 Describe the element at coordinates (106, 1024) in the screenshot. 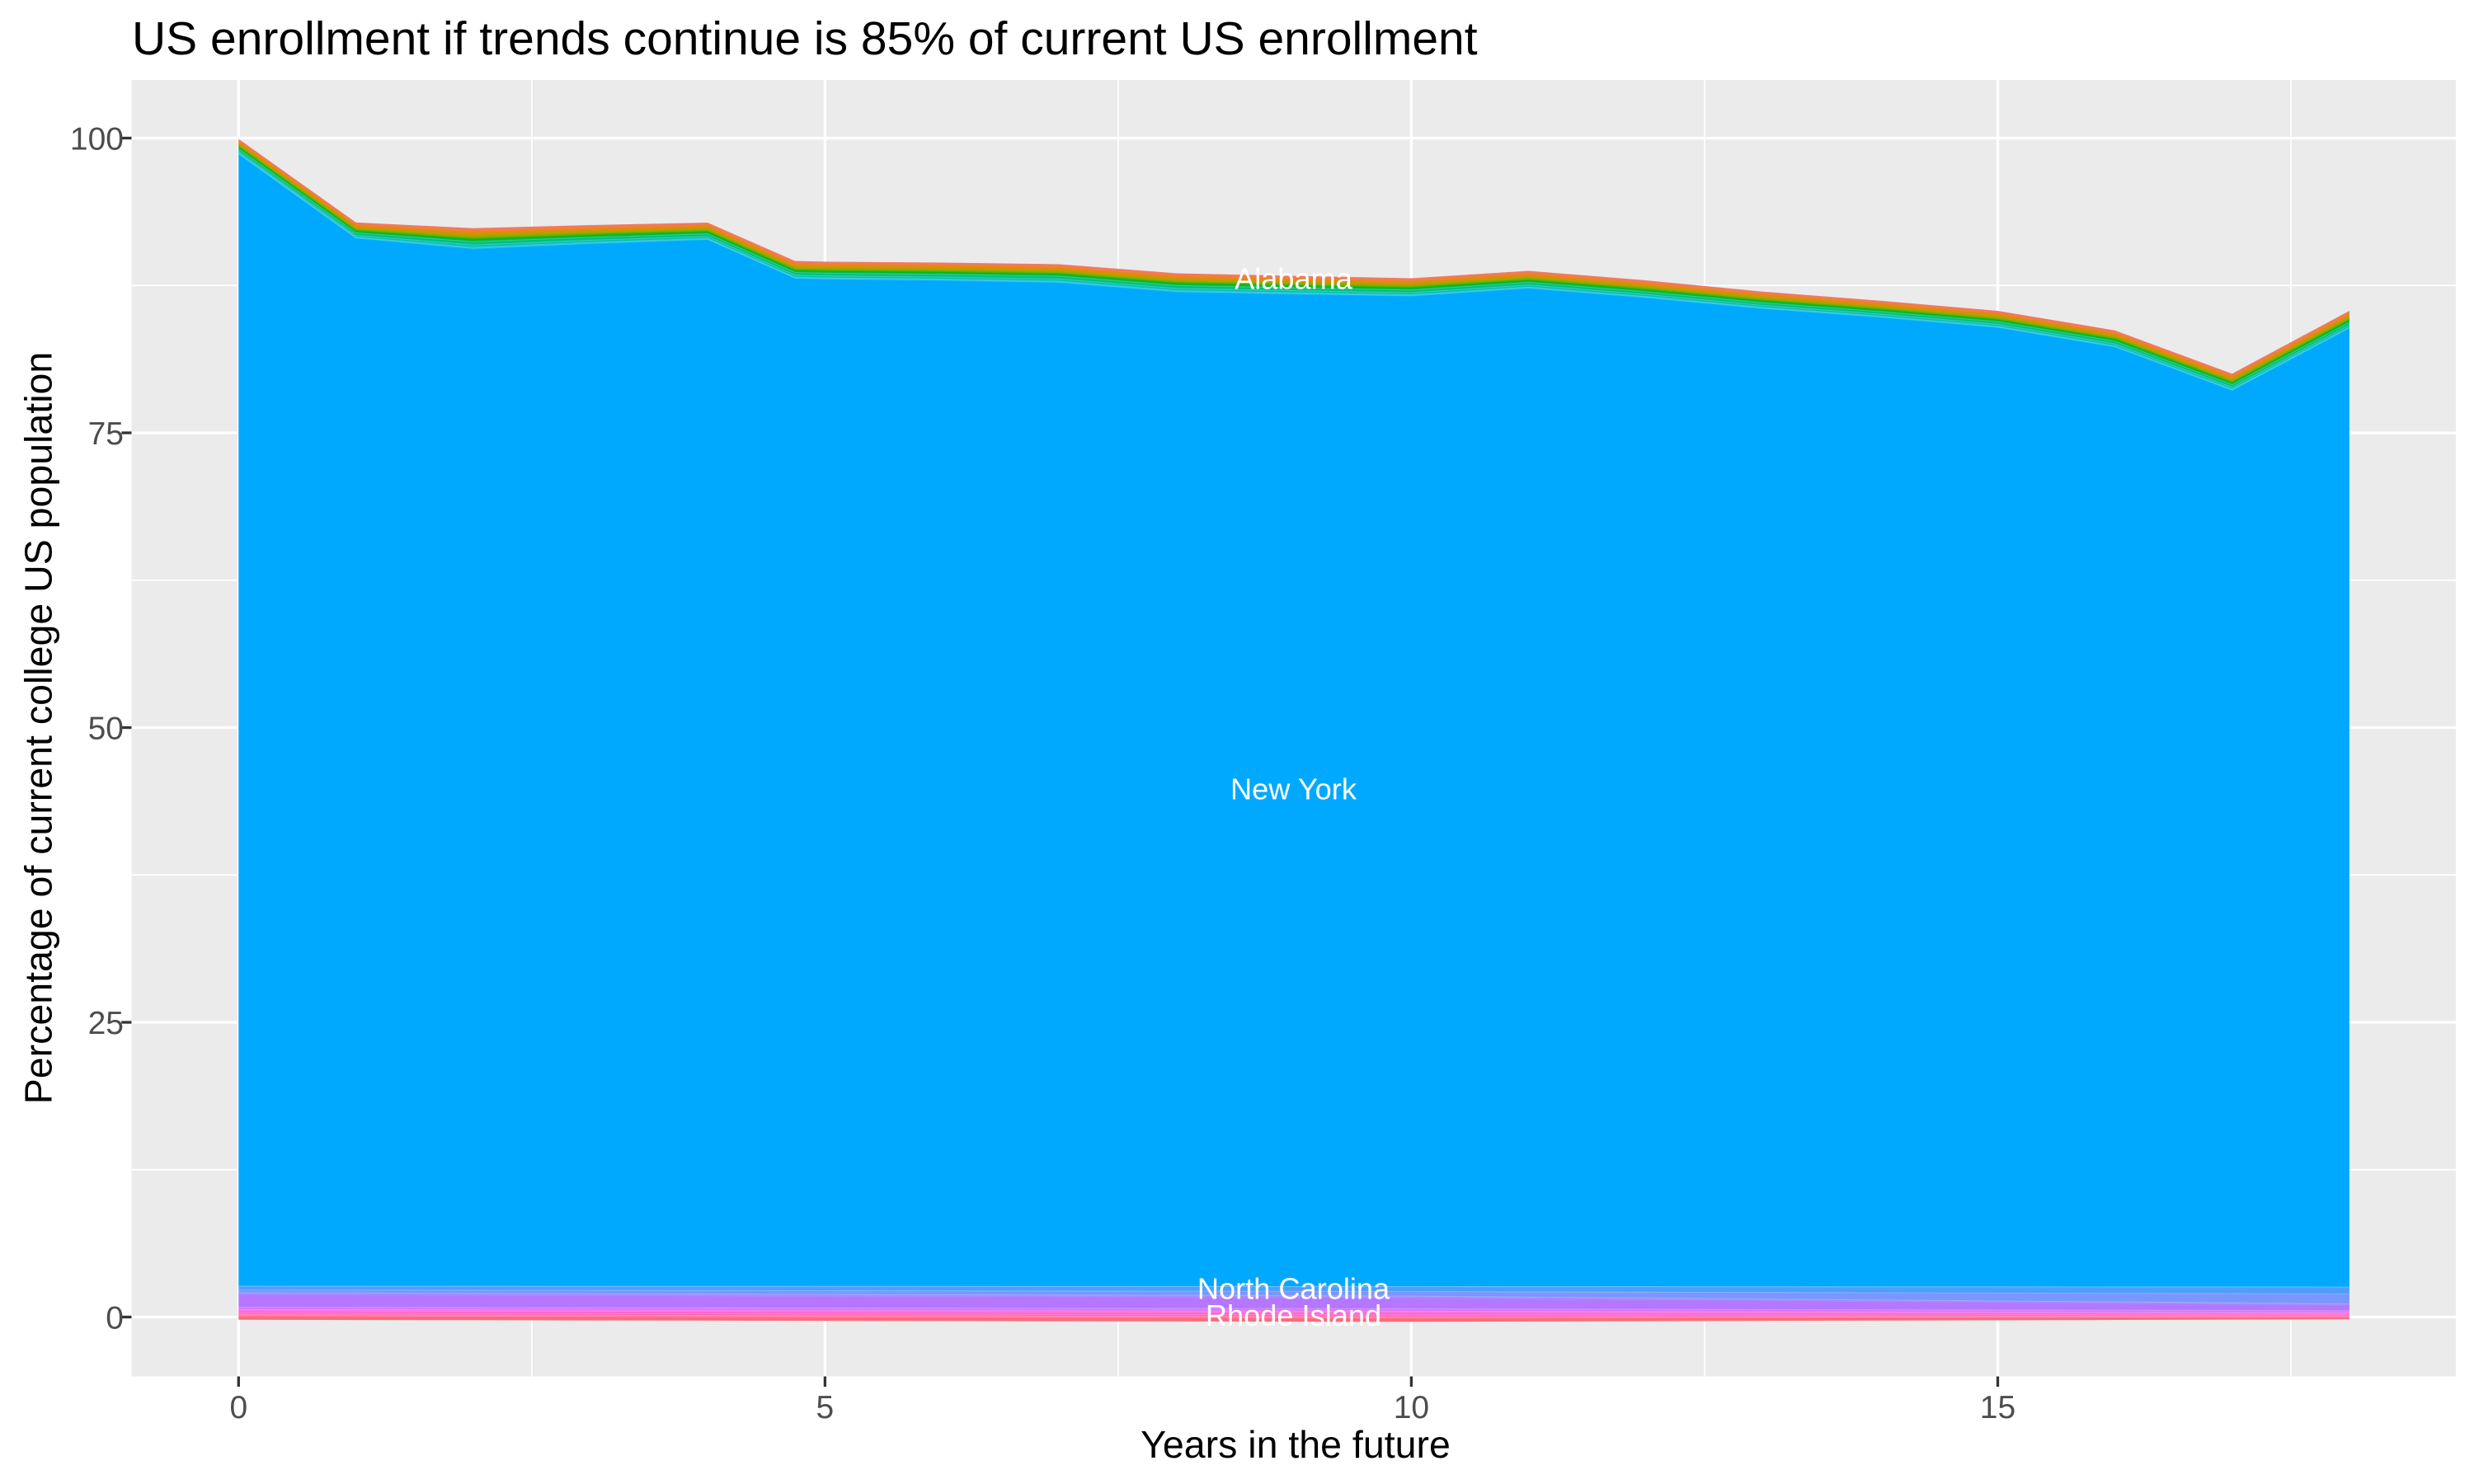

I see `svg-text: 25` at that location.